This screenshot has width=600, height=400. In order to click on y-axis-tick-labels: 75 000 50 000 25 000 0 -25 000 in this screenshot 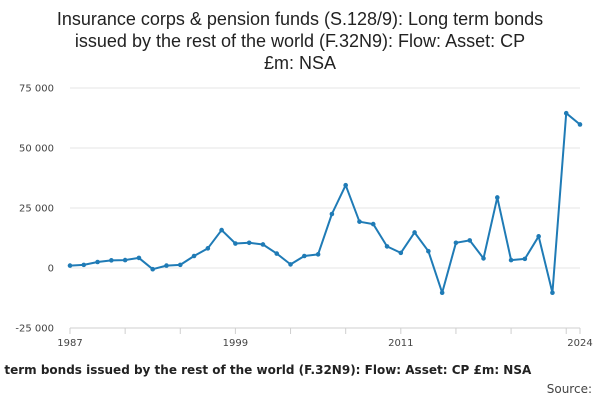, I will do `click(34, 209)`.